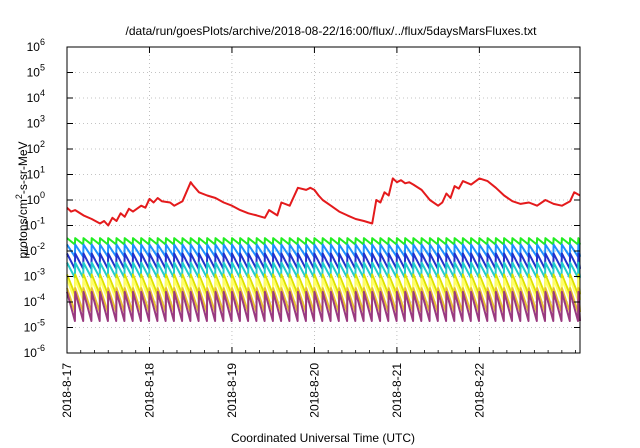 This screenshot has height=448, width=640. I want to click on y-tick-exp: 4, so click(42, 93).